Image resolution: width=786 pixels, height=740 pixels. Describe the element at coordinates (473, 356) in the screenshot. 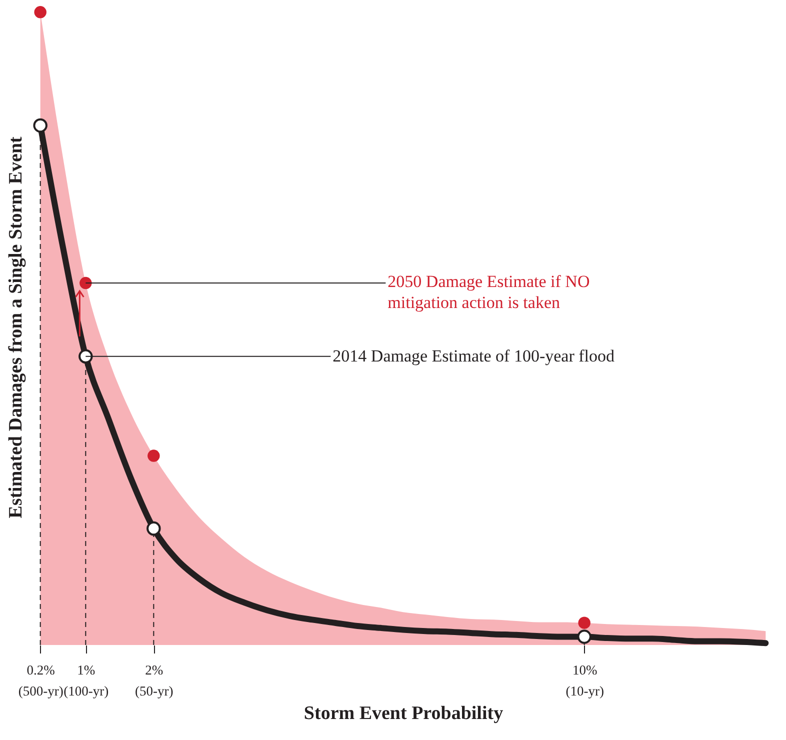

I see `annotation: 2014 Damage Estimate of 100-year flood` at that location.